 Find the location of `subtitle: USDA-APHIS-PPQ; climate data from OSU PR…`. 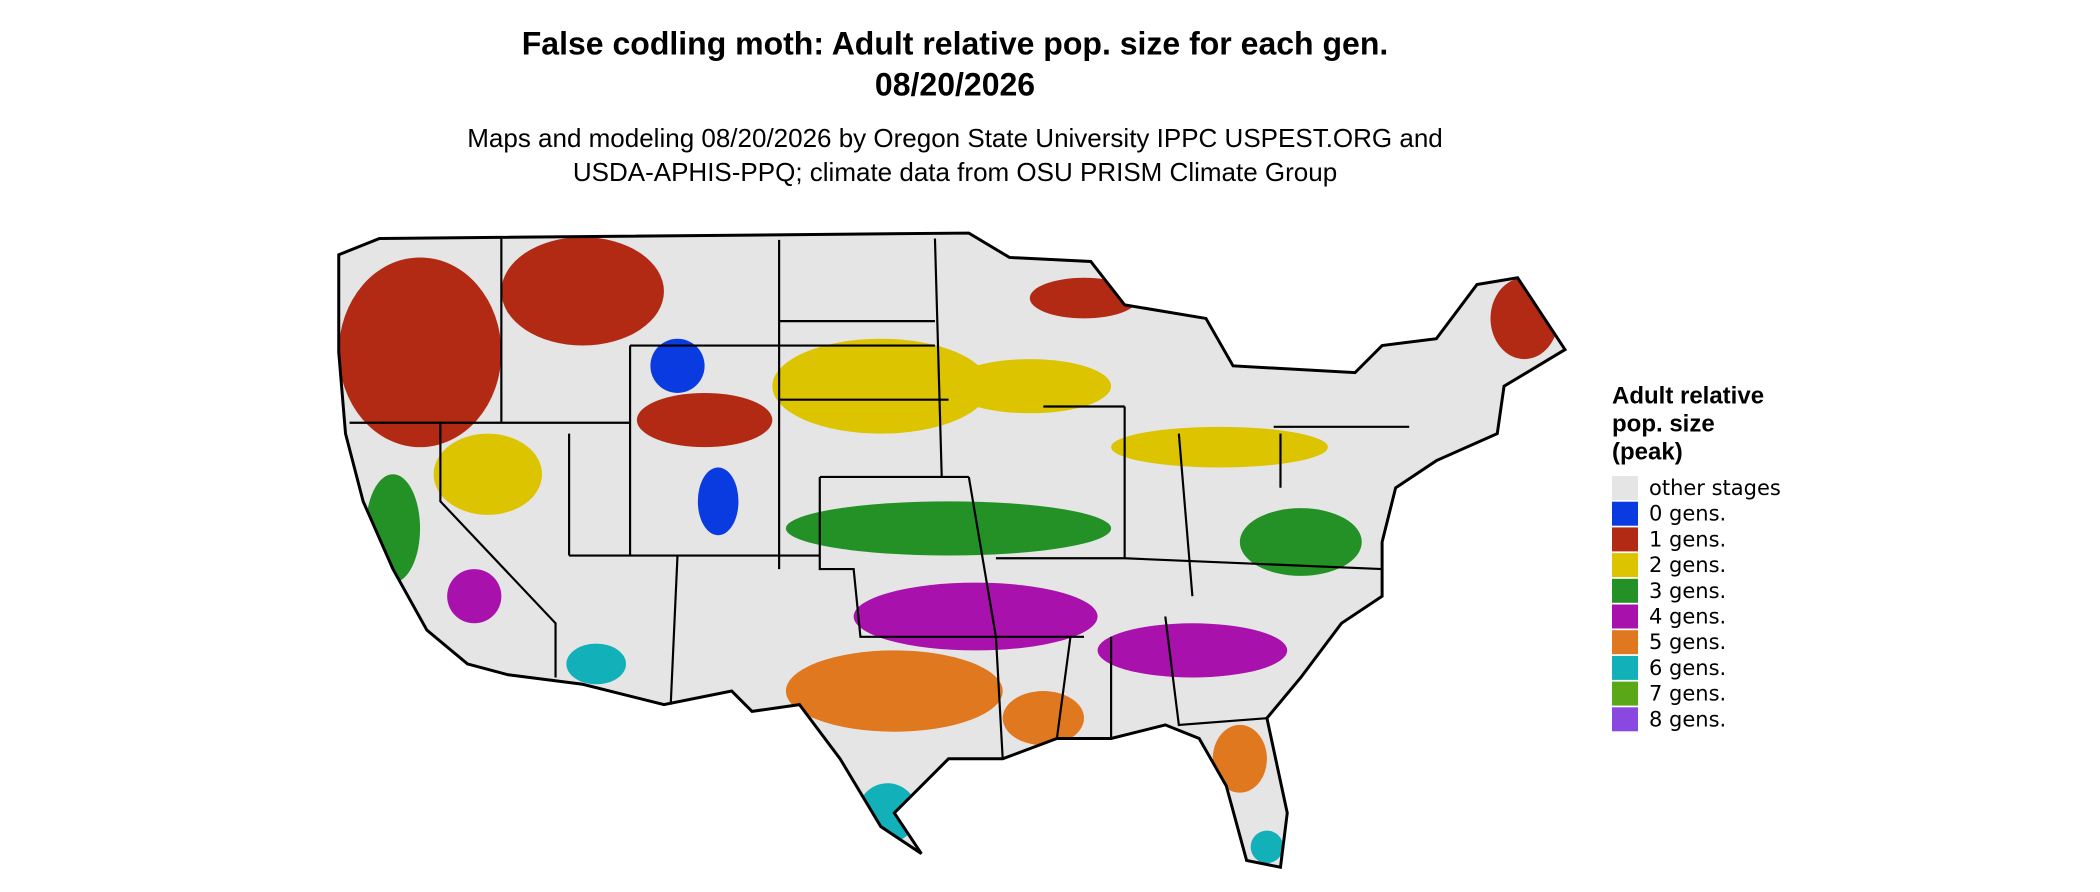

subtitle: USDA-APHIS-PPQ; climate data from OSU PR… is located at coordinates (955, 172).